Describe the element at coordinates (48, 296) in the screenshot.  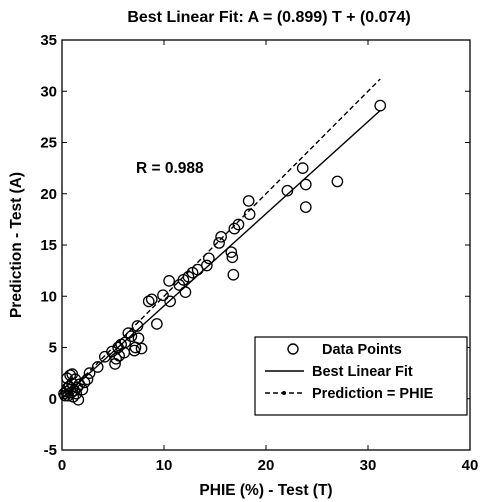
I see `y-tick-label: 10` at that location.